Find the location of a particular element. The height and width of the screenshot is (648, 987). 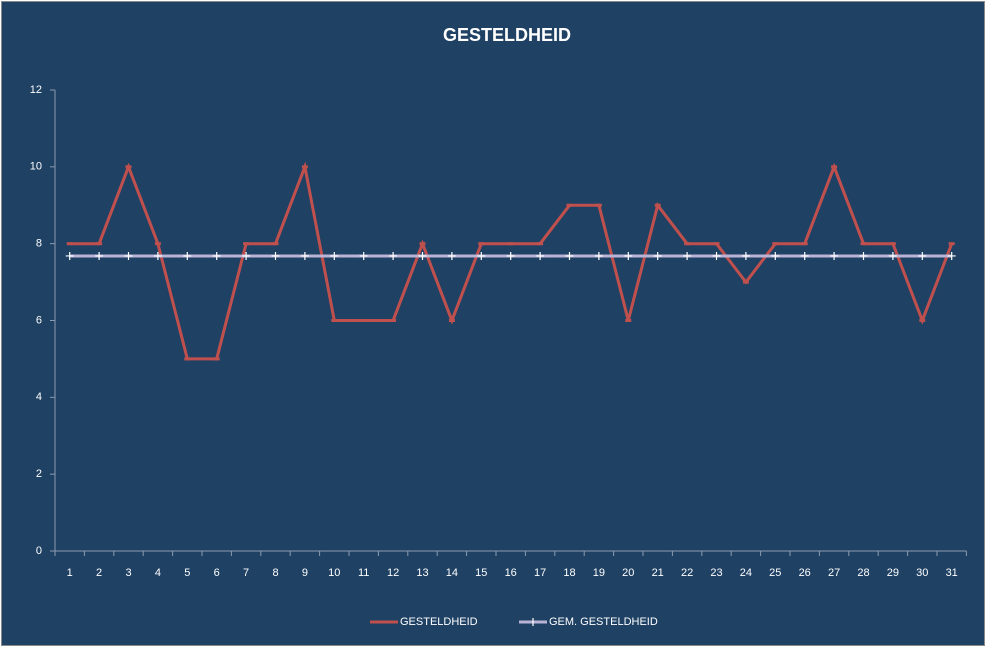

x-tick-label: 12 is located at coordinates (393, 573).